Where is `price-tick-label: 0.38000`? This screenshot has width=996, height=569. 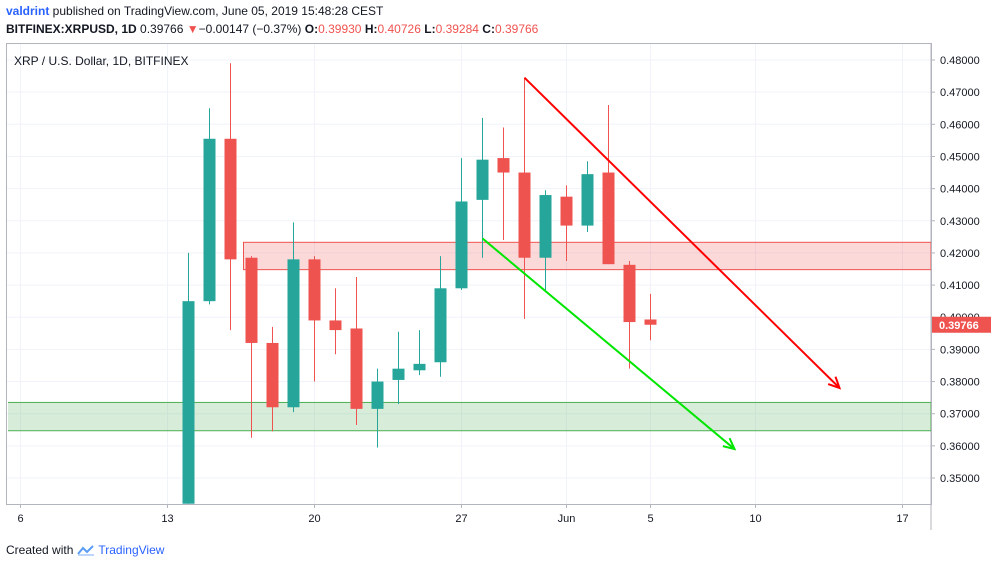
price-tick-label: 0.38000 is located at coordinates (960, 383).